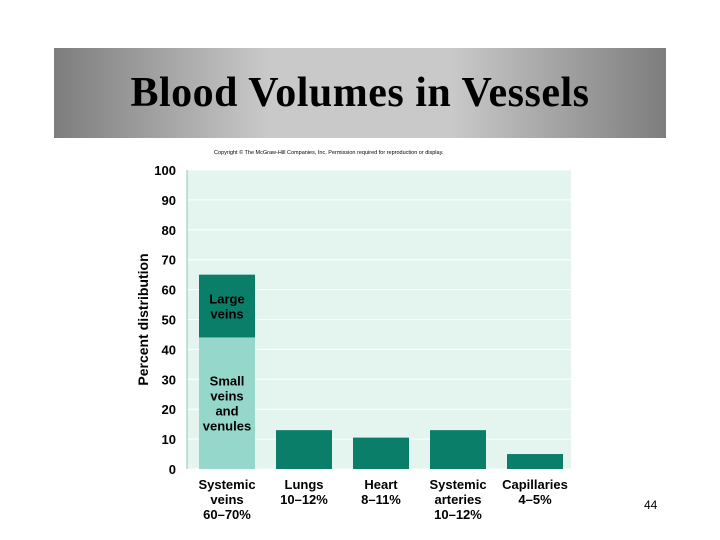  Describe the element at coordinates (169, 439) in the screenshot. I see `y-tick-label: 10` at that location.